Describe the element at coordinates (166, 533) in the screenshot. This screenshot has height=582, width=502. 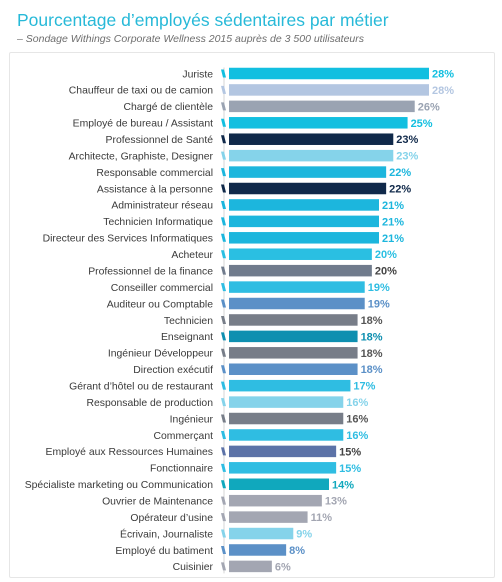
I see `category-label: Écrivain, Journaliste` at that location.